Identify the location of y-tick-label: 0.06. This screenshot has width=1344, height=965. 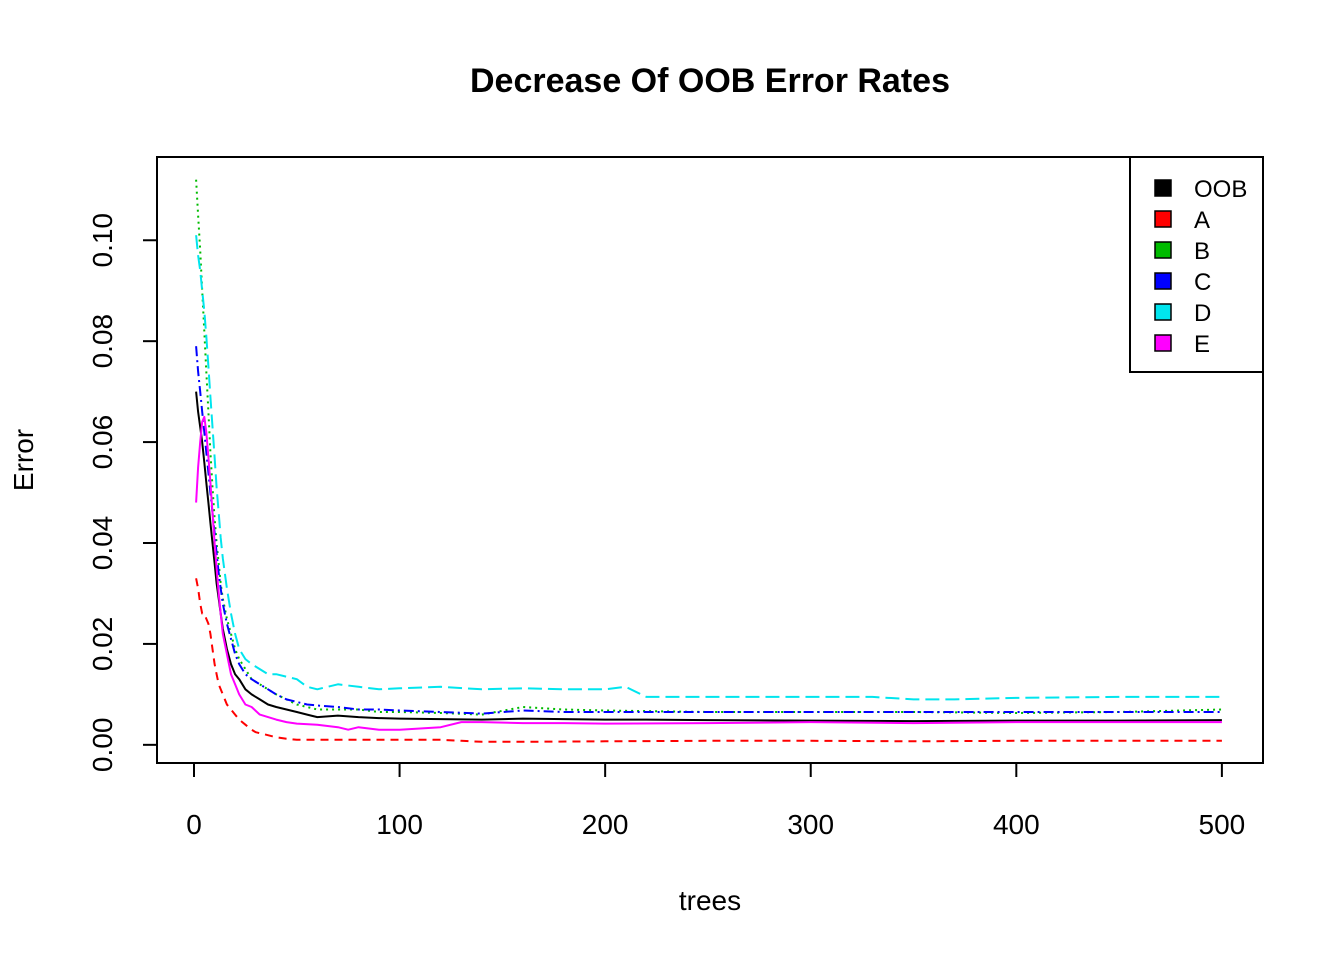
(102, 442).